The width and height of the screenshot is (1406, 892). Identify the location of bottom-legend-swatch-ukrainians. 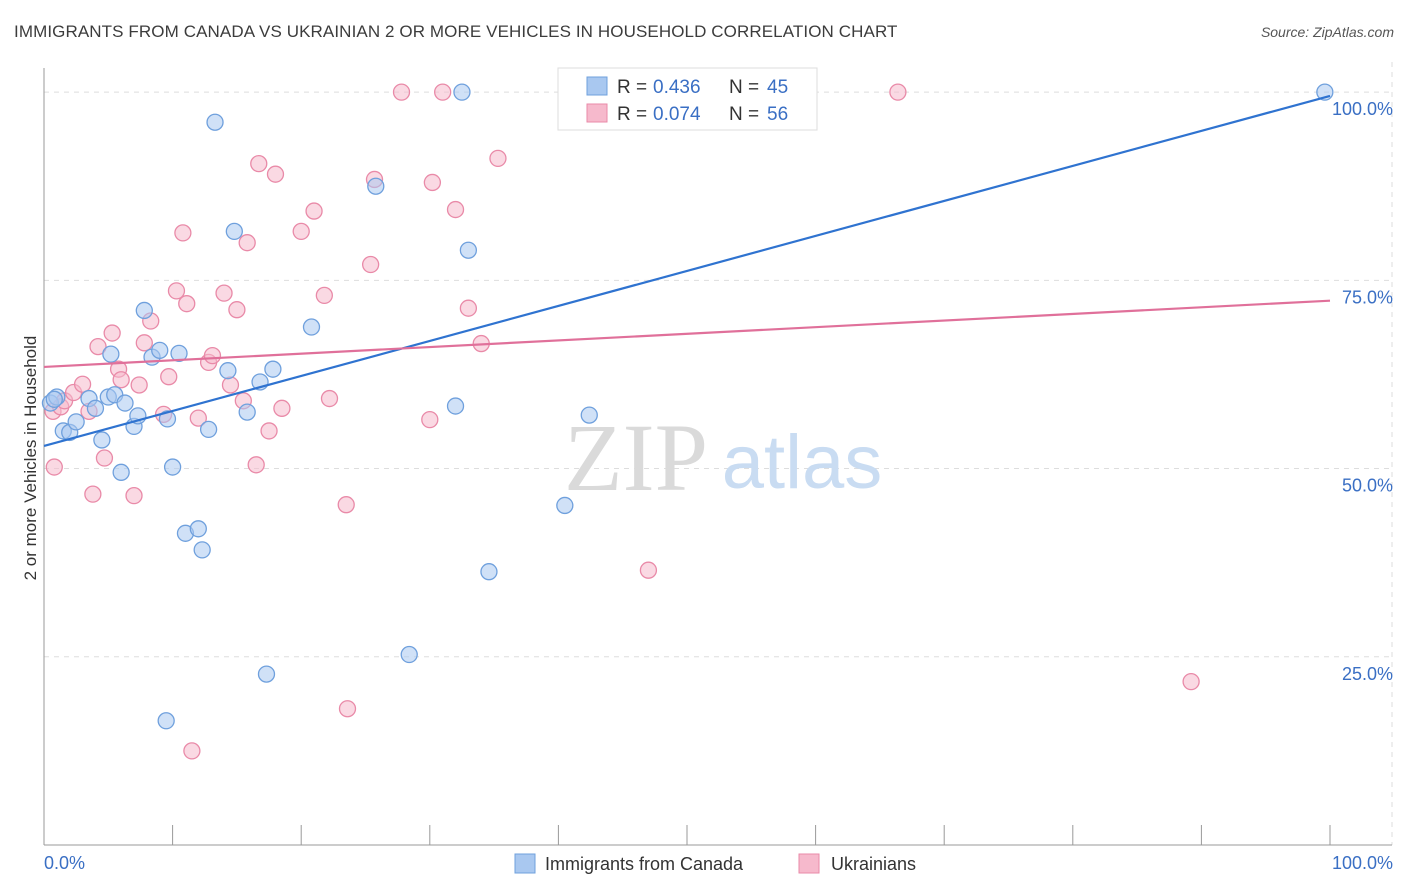
(809, 863).